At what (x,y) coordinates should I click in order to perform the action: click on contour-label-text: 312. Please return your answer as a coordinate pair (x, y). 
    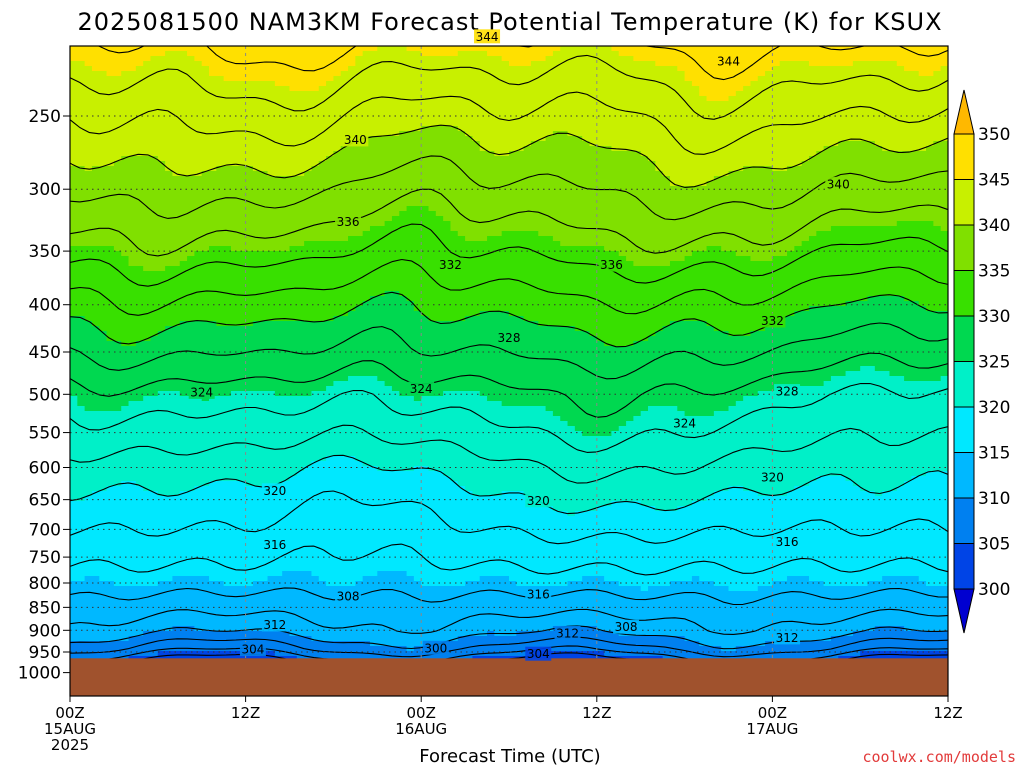
    Looking at the image, I should click on (274, 625).